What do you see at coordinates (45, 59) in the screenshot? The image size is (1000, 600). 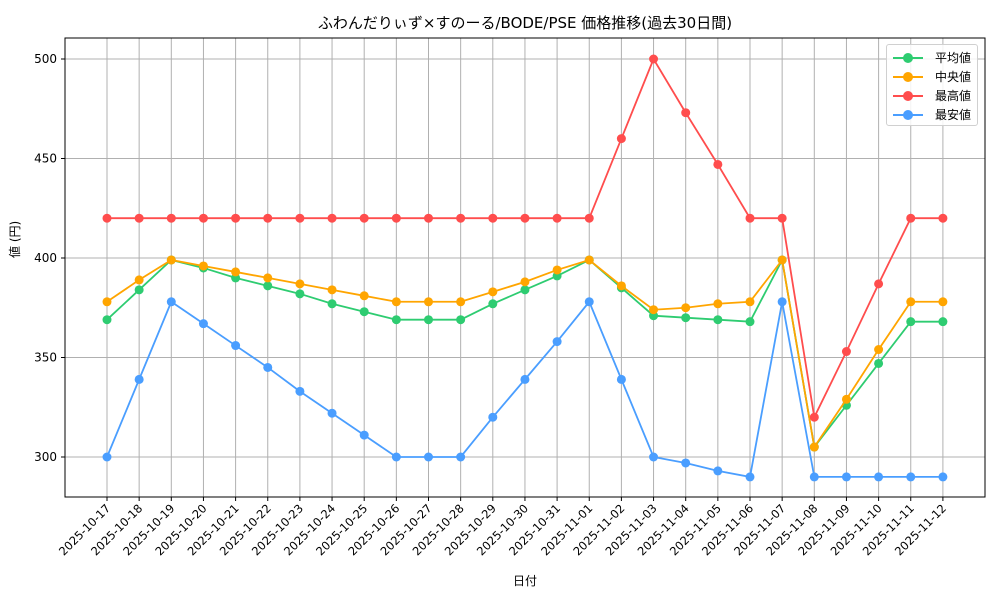 I see `y-tick-label: 500` at bounding box center [45, 59].